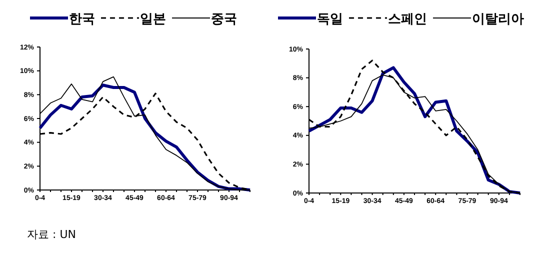 The height and width of the screenshot is (266, 552). Describe the element at coordinates (407, 19) in the screenshot. I see `legend-label: 스페인` at that location.